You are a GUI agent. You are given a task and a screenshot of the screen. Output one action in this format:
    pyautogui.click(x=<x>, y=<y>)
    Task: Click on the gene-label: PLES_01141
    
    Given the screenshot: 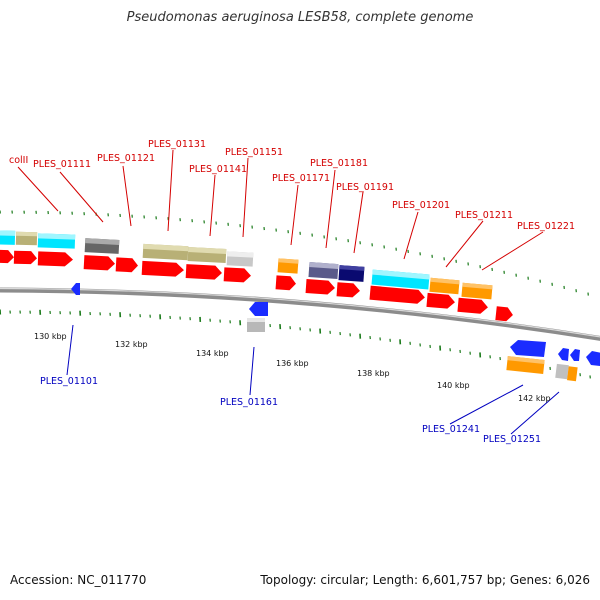 What is the action you would take?
    pyautogui.click(x=218, y=169)
    